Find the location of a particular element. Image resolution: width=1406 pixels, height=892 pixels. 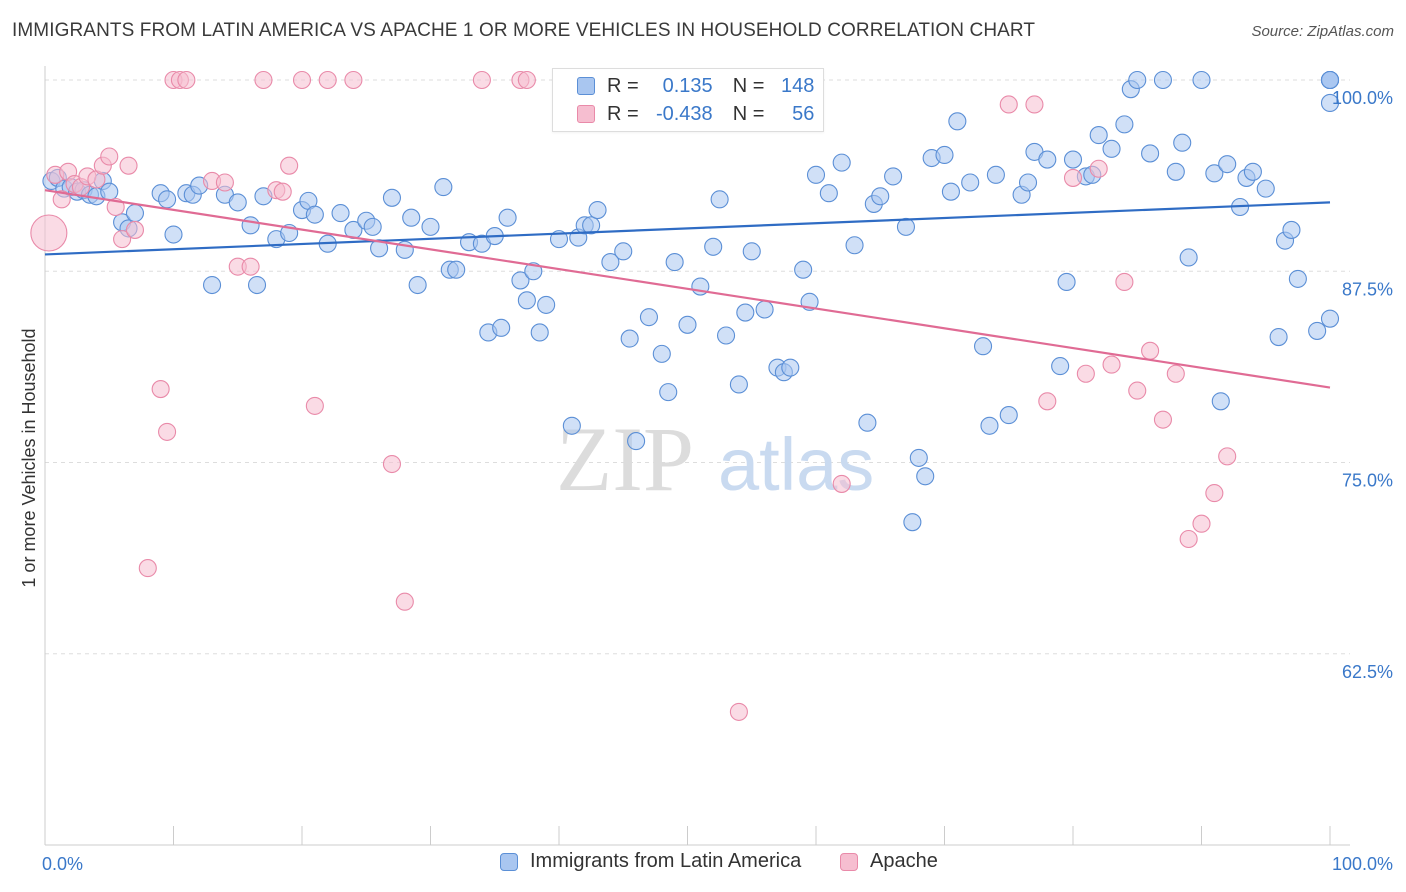

stats-row-apache: R = -0.438 N = 56 is located at coordinates (695, 114).